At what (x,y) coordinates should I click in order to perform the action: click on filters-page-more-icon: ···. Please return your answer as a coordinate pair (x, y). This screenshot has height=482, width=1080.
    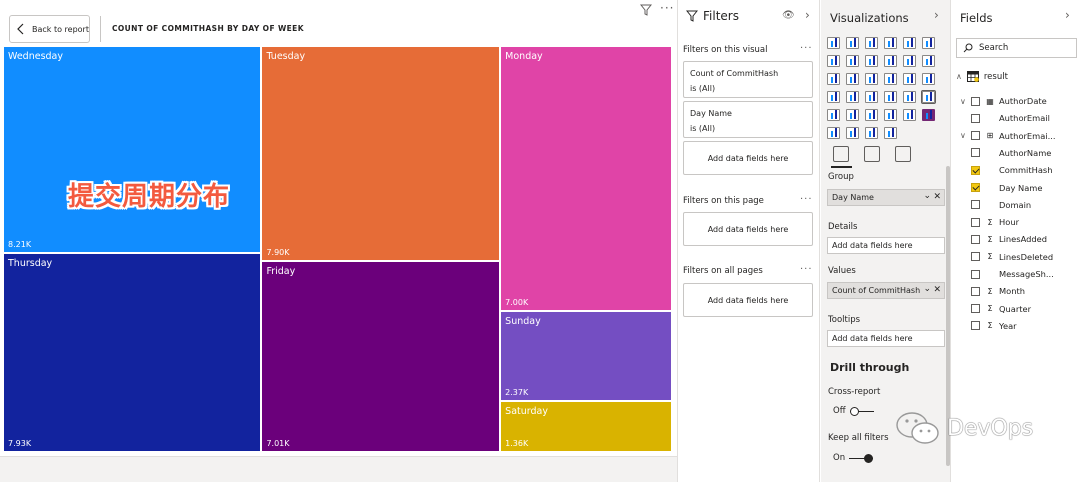
    Looking at the image, I should click on (806, 199).